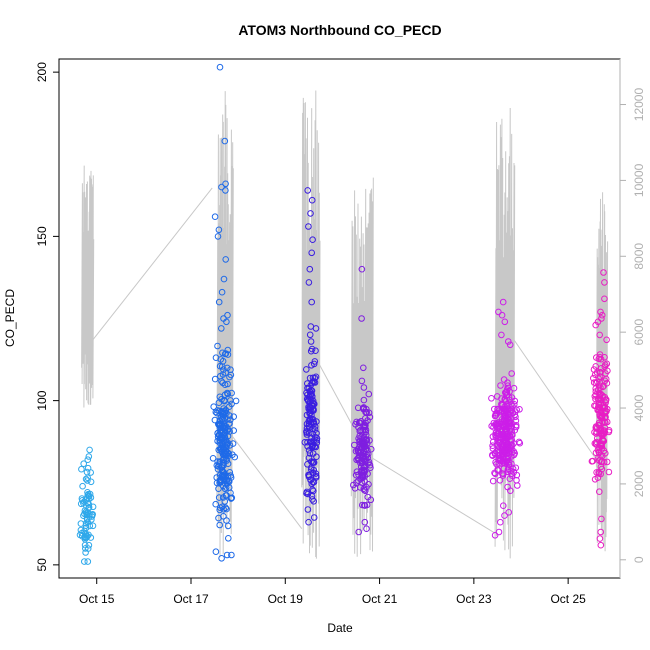 The image size is (650, 650). Describe the element at coordinates (42, 236) in the screenshot. I see `y-tick-label: 150` at that location.